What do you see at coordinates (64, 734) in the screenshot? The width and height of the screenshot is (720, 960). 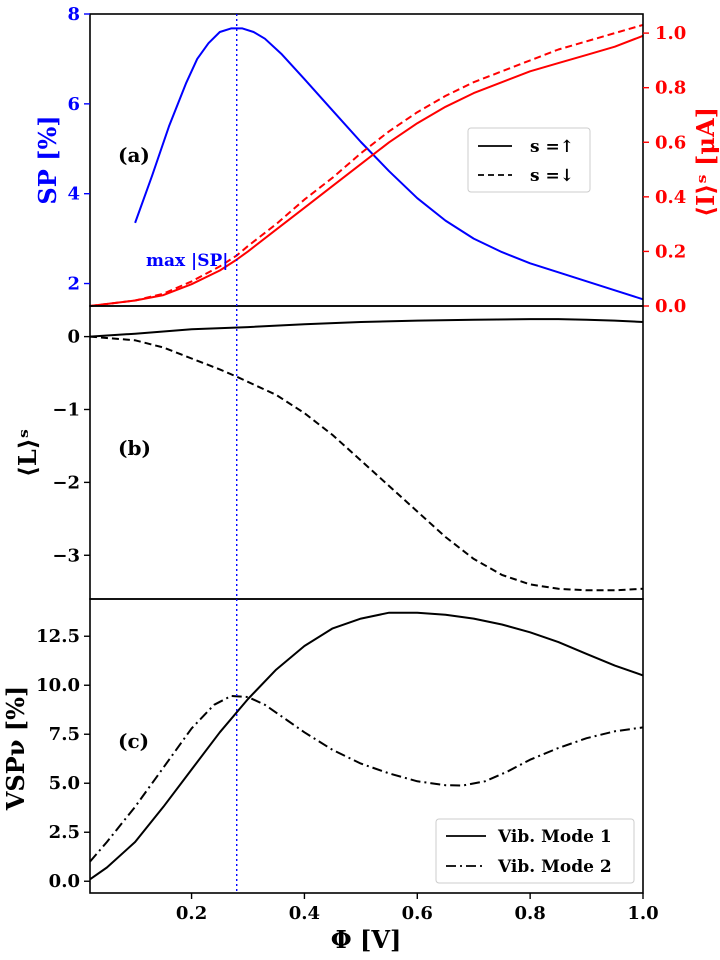 I see `vsp-axis-tick-label: 7.5` at bounding box center [64, 734].